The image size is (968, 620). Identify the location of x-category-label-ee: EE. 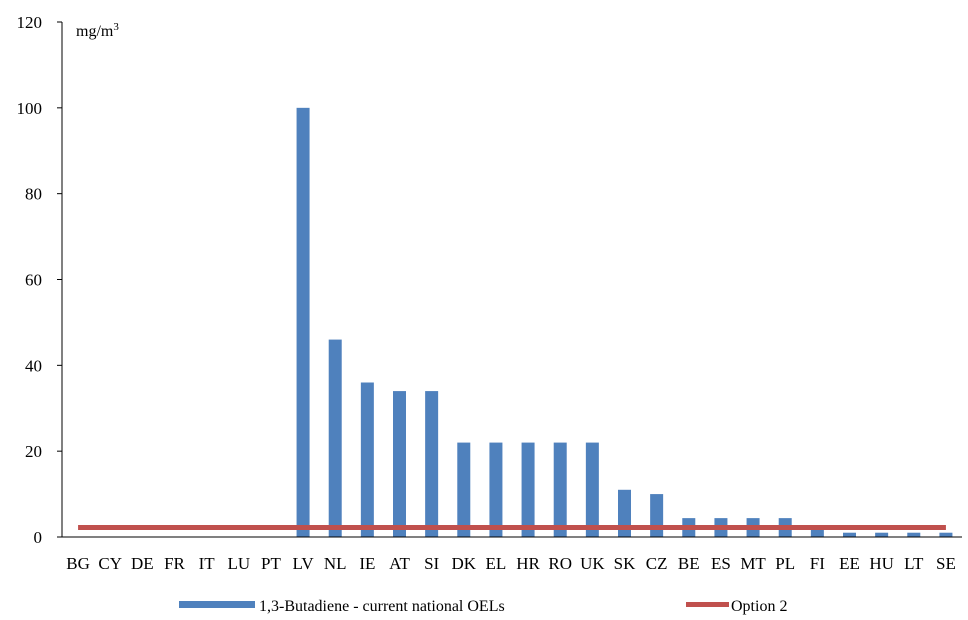
(849, 563).